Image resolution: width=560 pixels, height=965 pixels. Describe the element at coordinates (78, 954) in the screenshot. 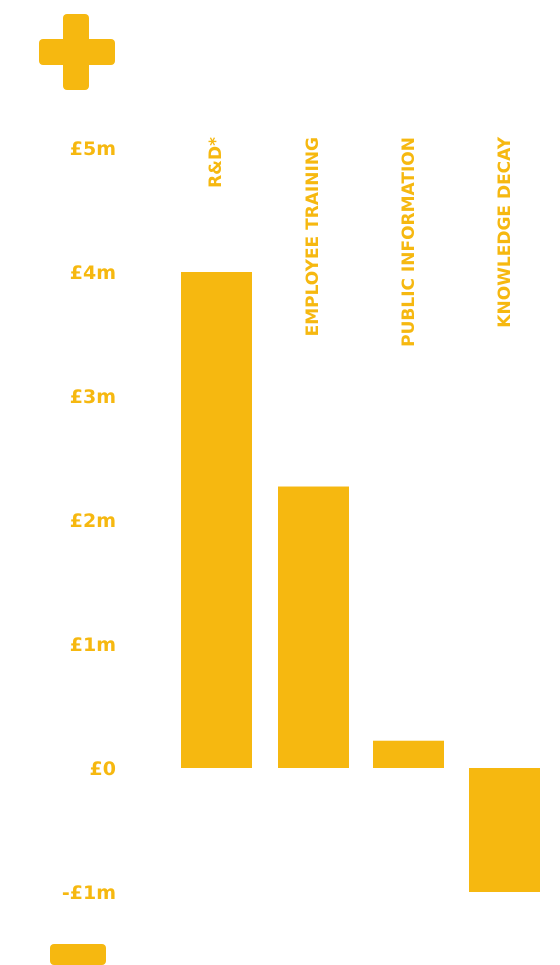

I see `minus-icon` at that location.